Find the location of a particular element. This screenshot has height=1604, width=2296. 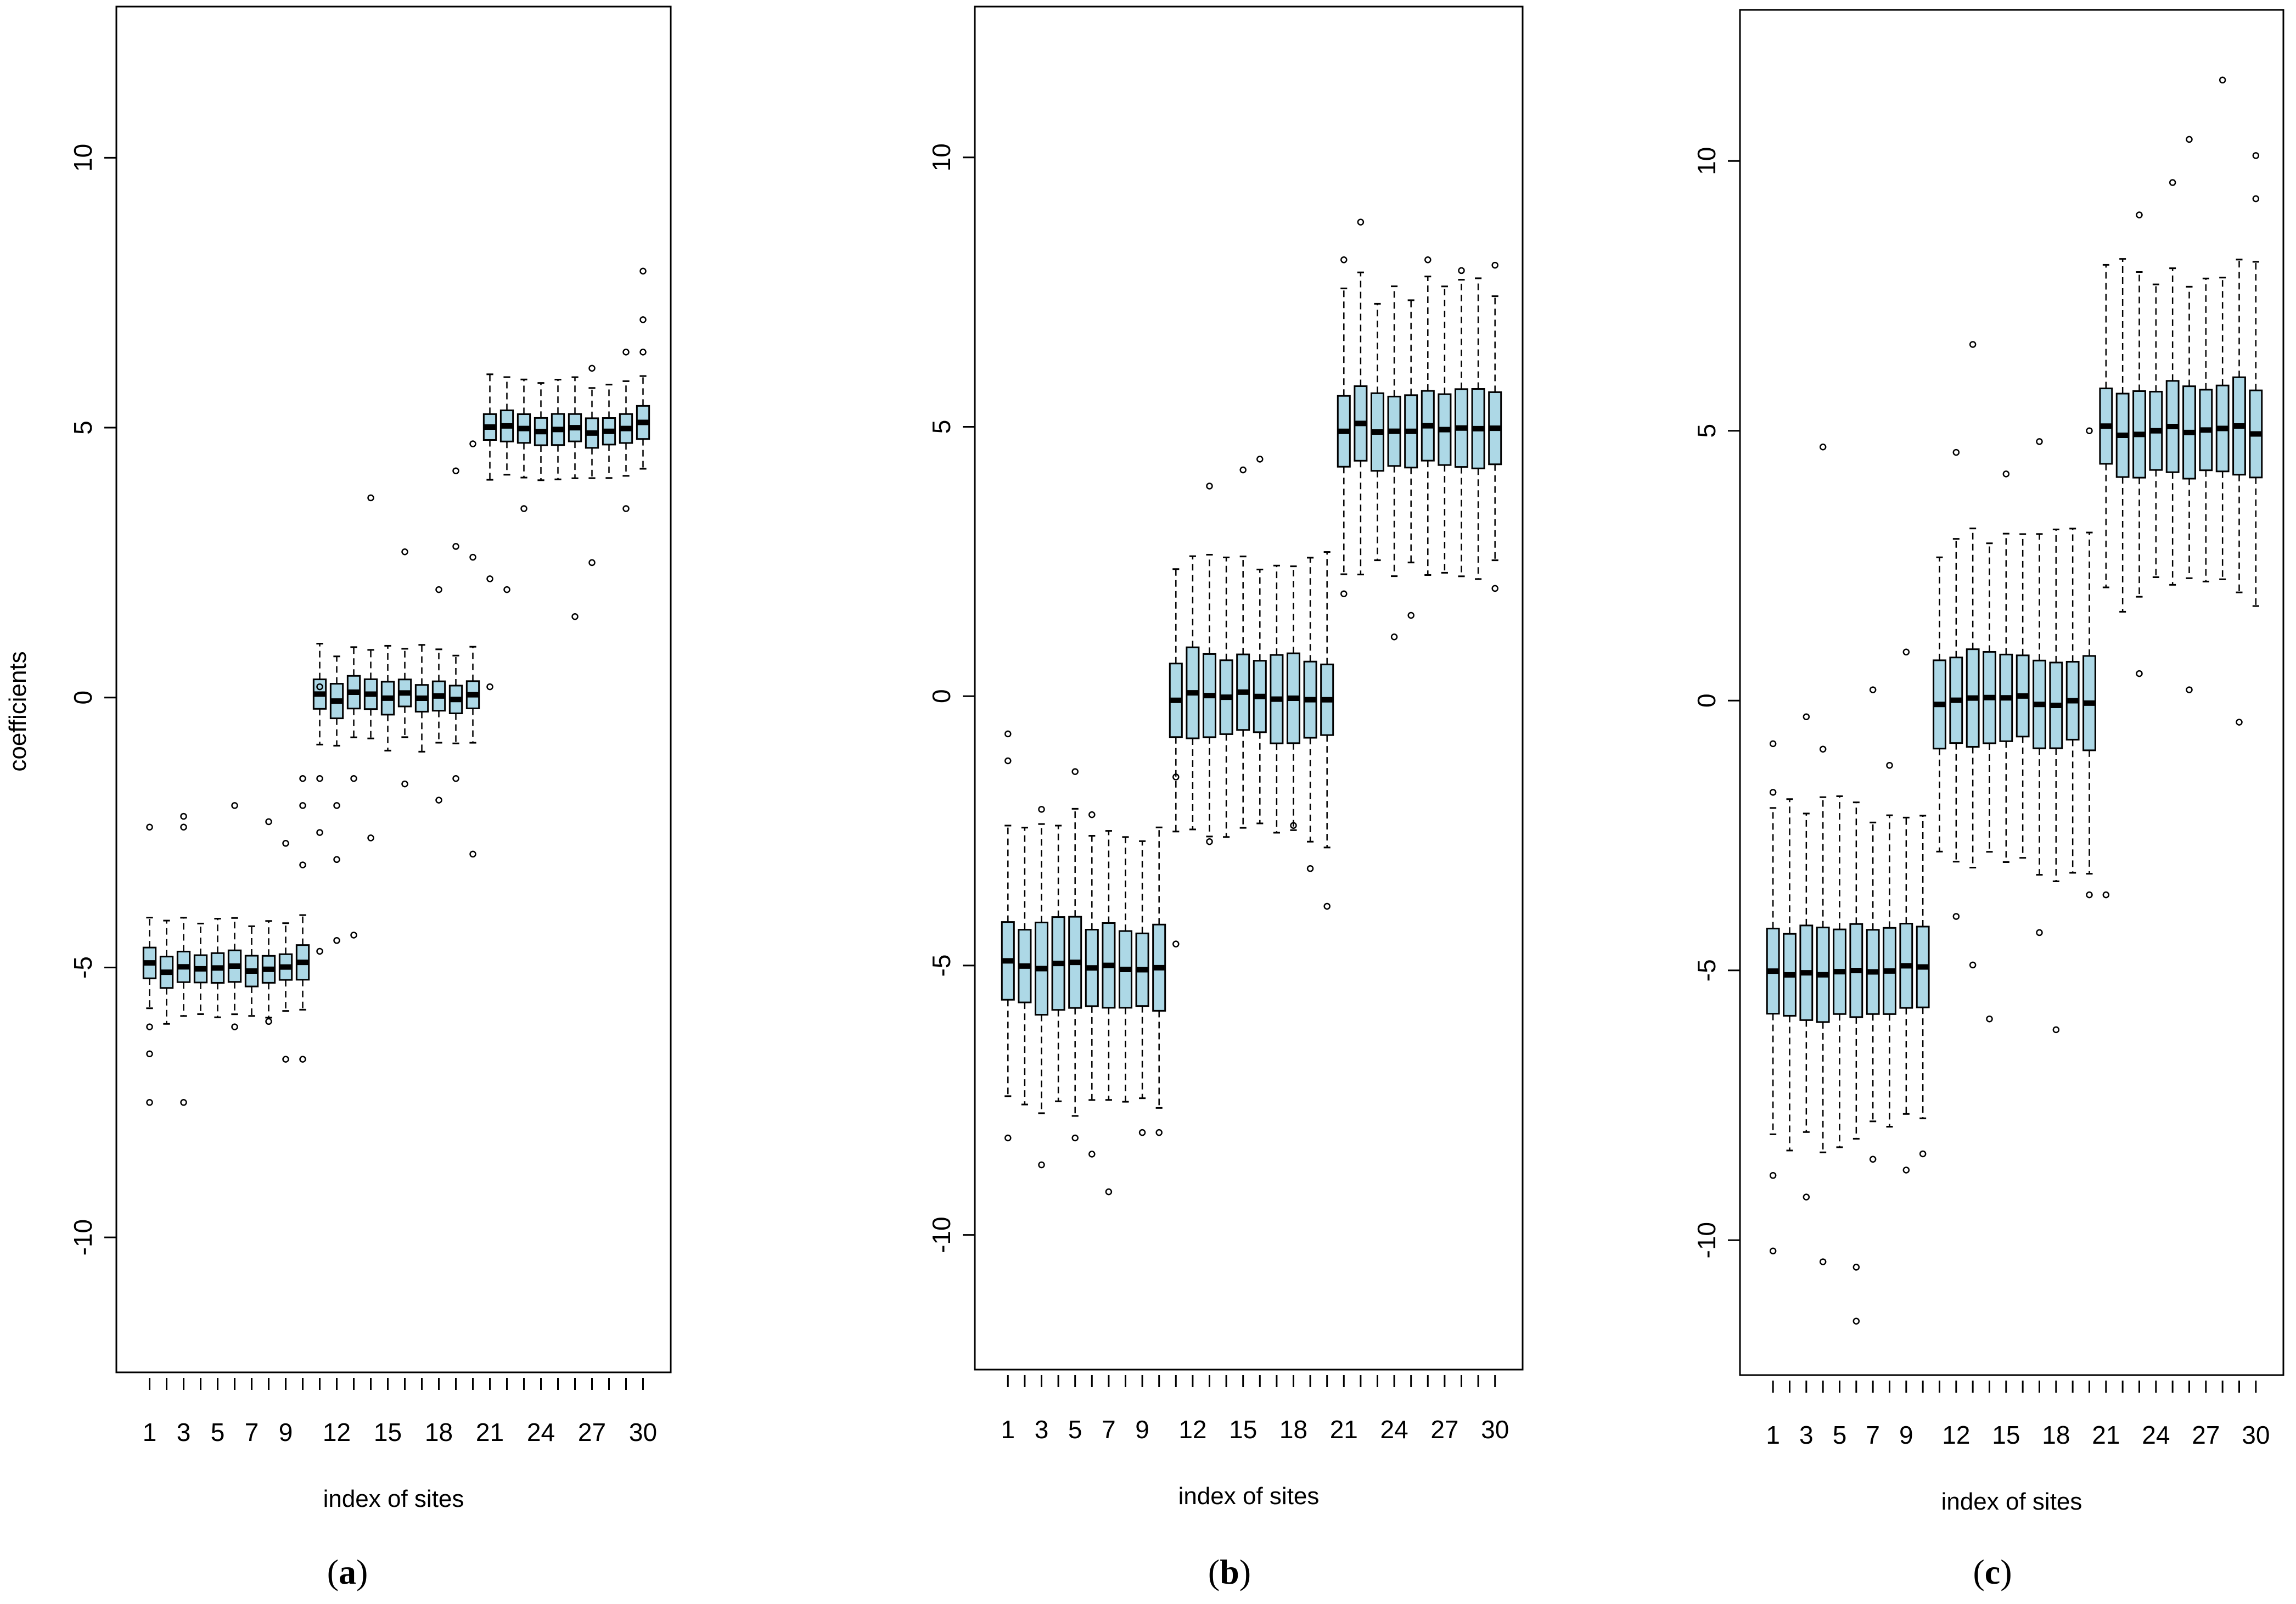

x-tick-label: 24 is located at coordinates (2156, 1435).